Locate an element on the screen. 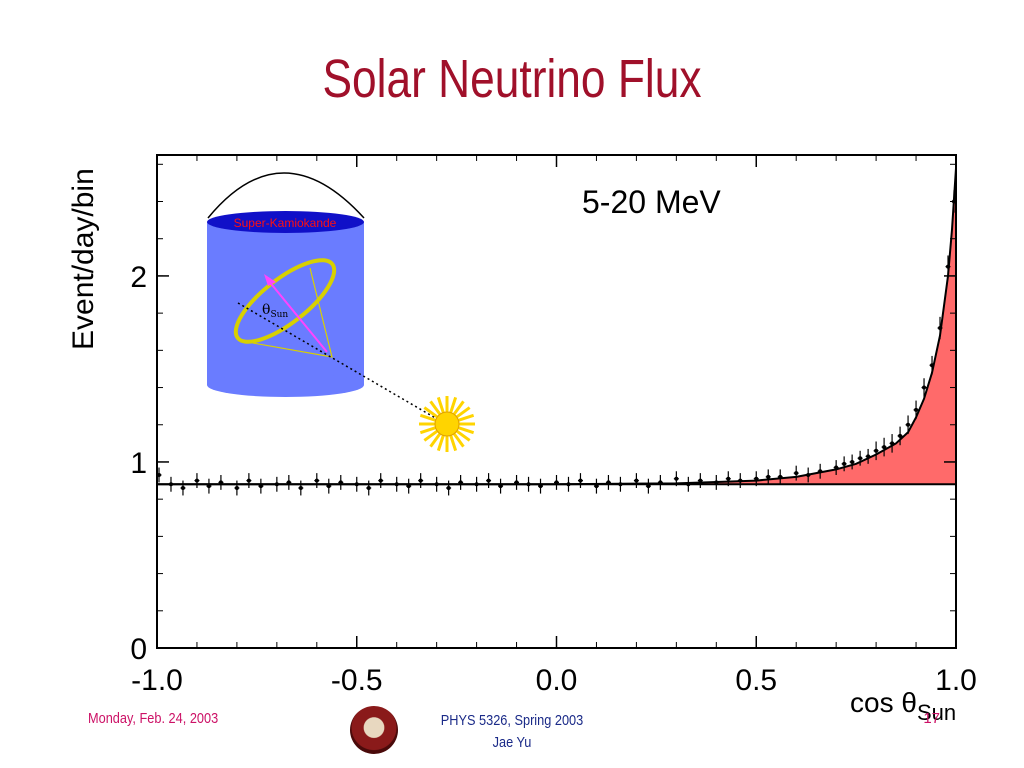 This screenshot has height=768, width=1024. signal-excess-fill is located at coordinates (816, 326).